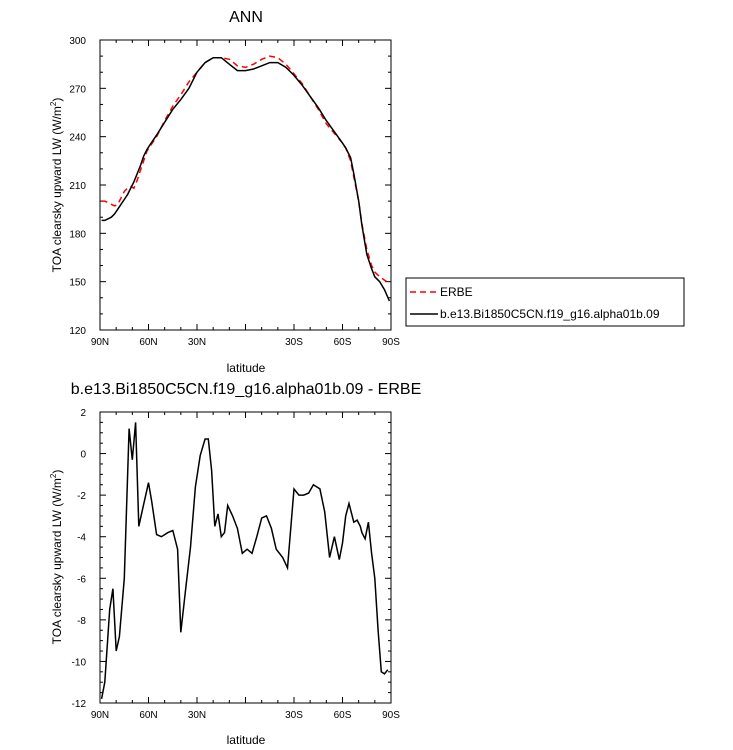 The width and height of the screenshot is (733, 750). What do you see at coordinates (246, 740) in the screenshot?
I see `bottom-x-axis-label: latitude` at bounding box center [246, 740].